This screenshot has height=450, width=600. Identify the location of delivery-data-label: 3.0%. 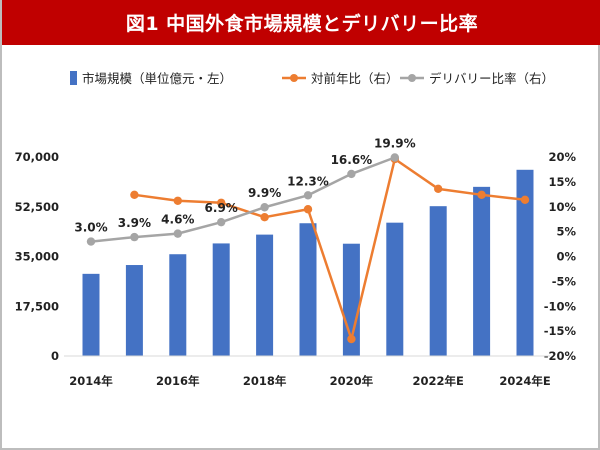
(90, 228).